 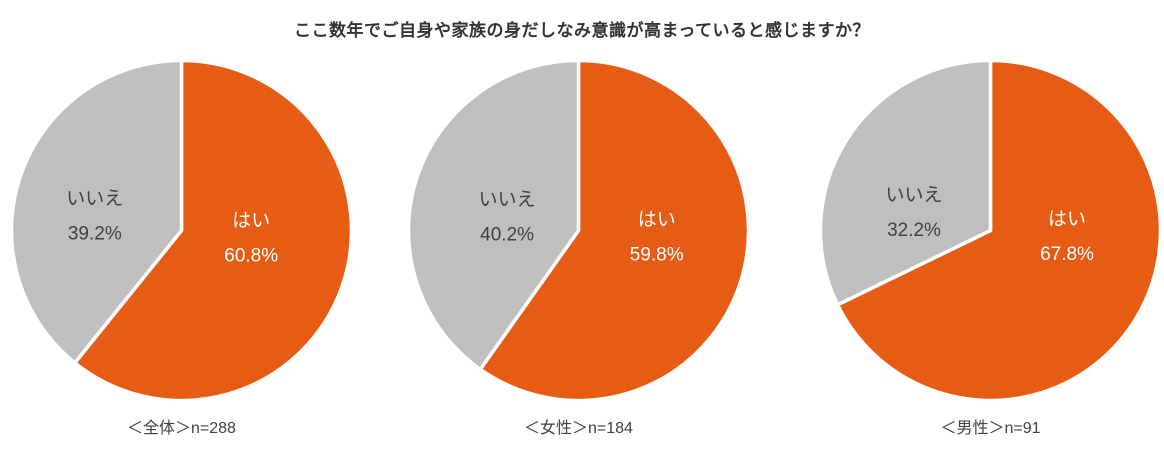 I want to click on slice-label-no: いいえ 39.2%, so click(x=94, y=217).